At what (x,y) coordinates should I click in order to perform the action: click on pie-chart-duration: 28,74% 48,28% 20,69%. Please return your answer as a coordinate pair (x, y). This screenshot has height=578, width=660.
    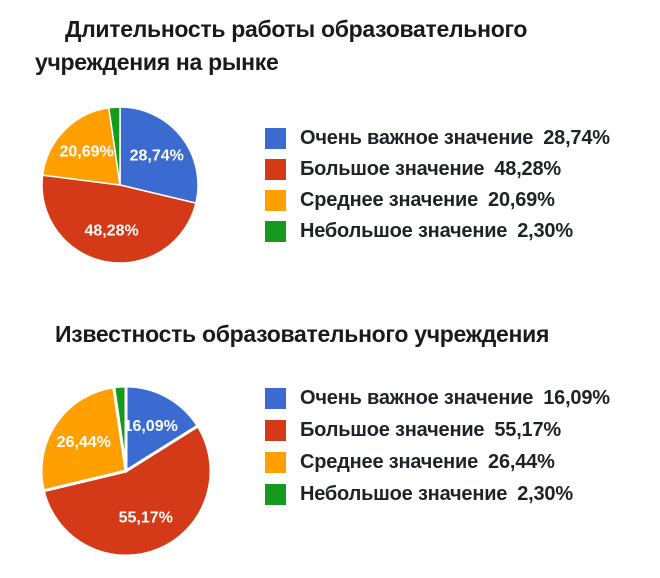
    Looking at the image, I should click on (120, 187).